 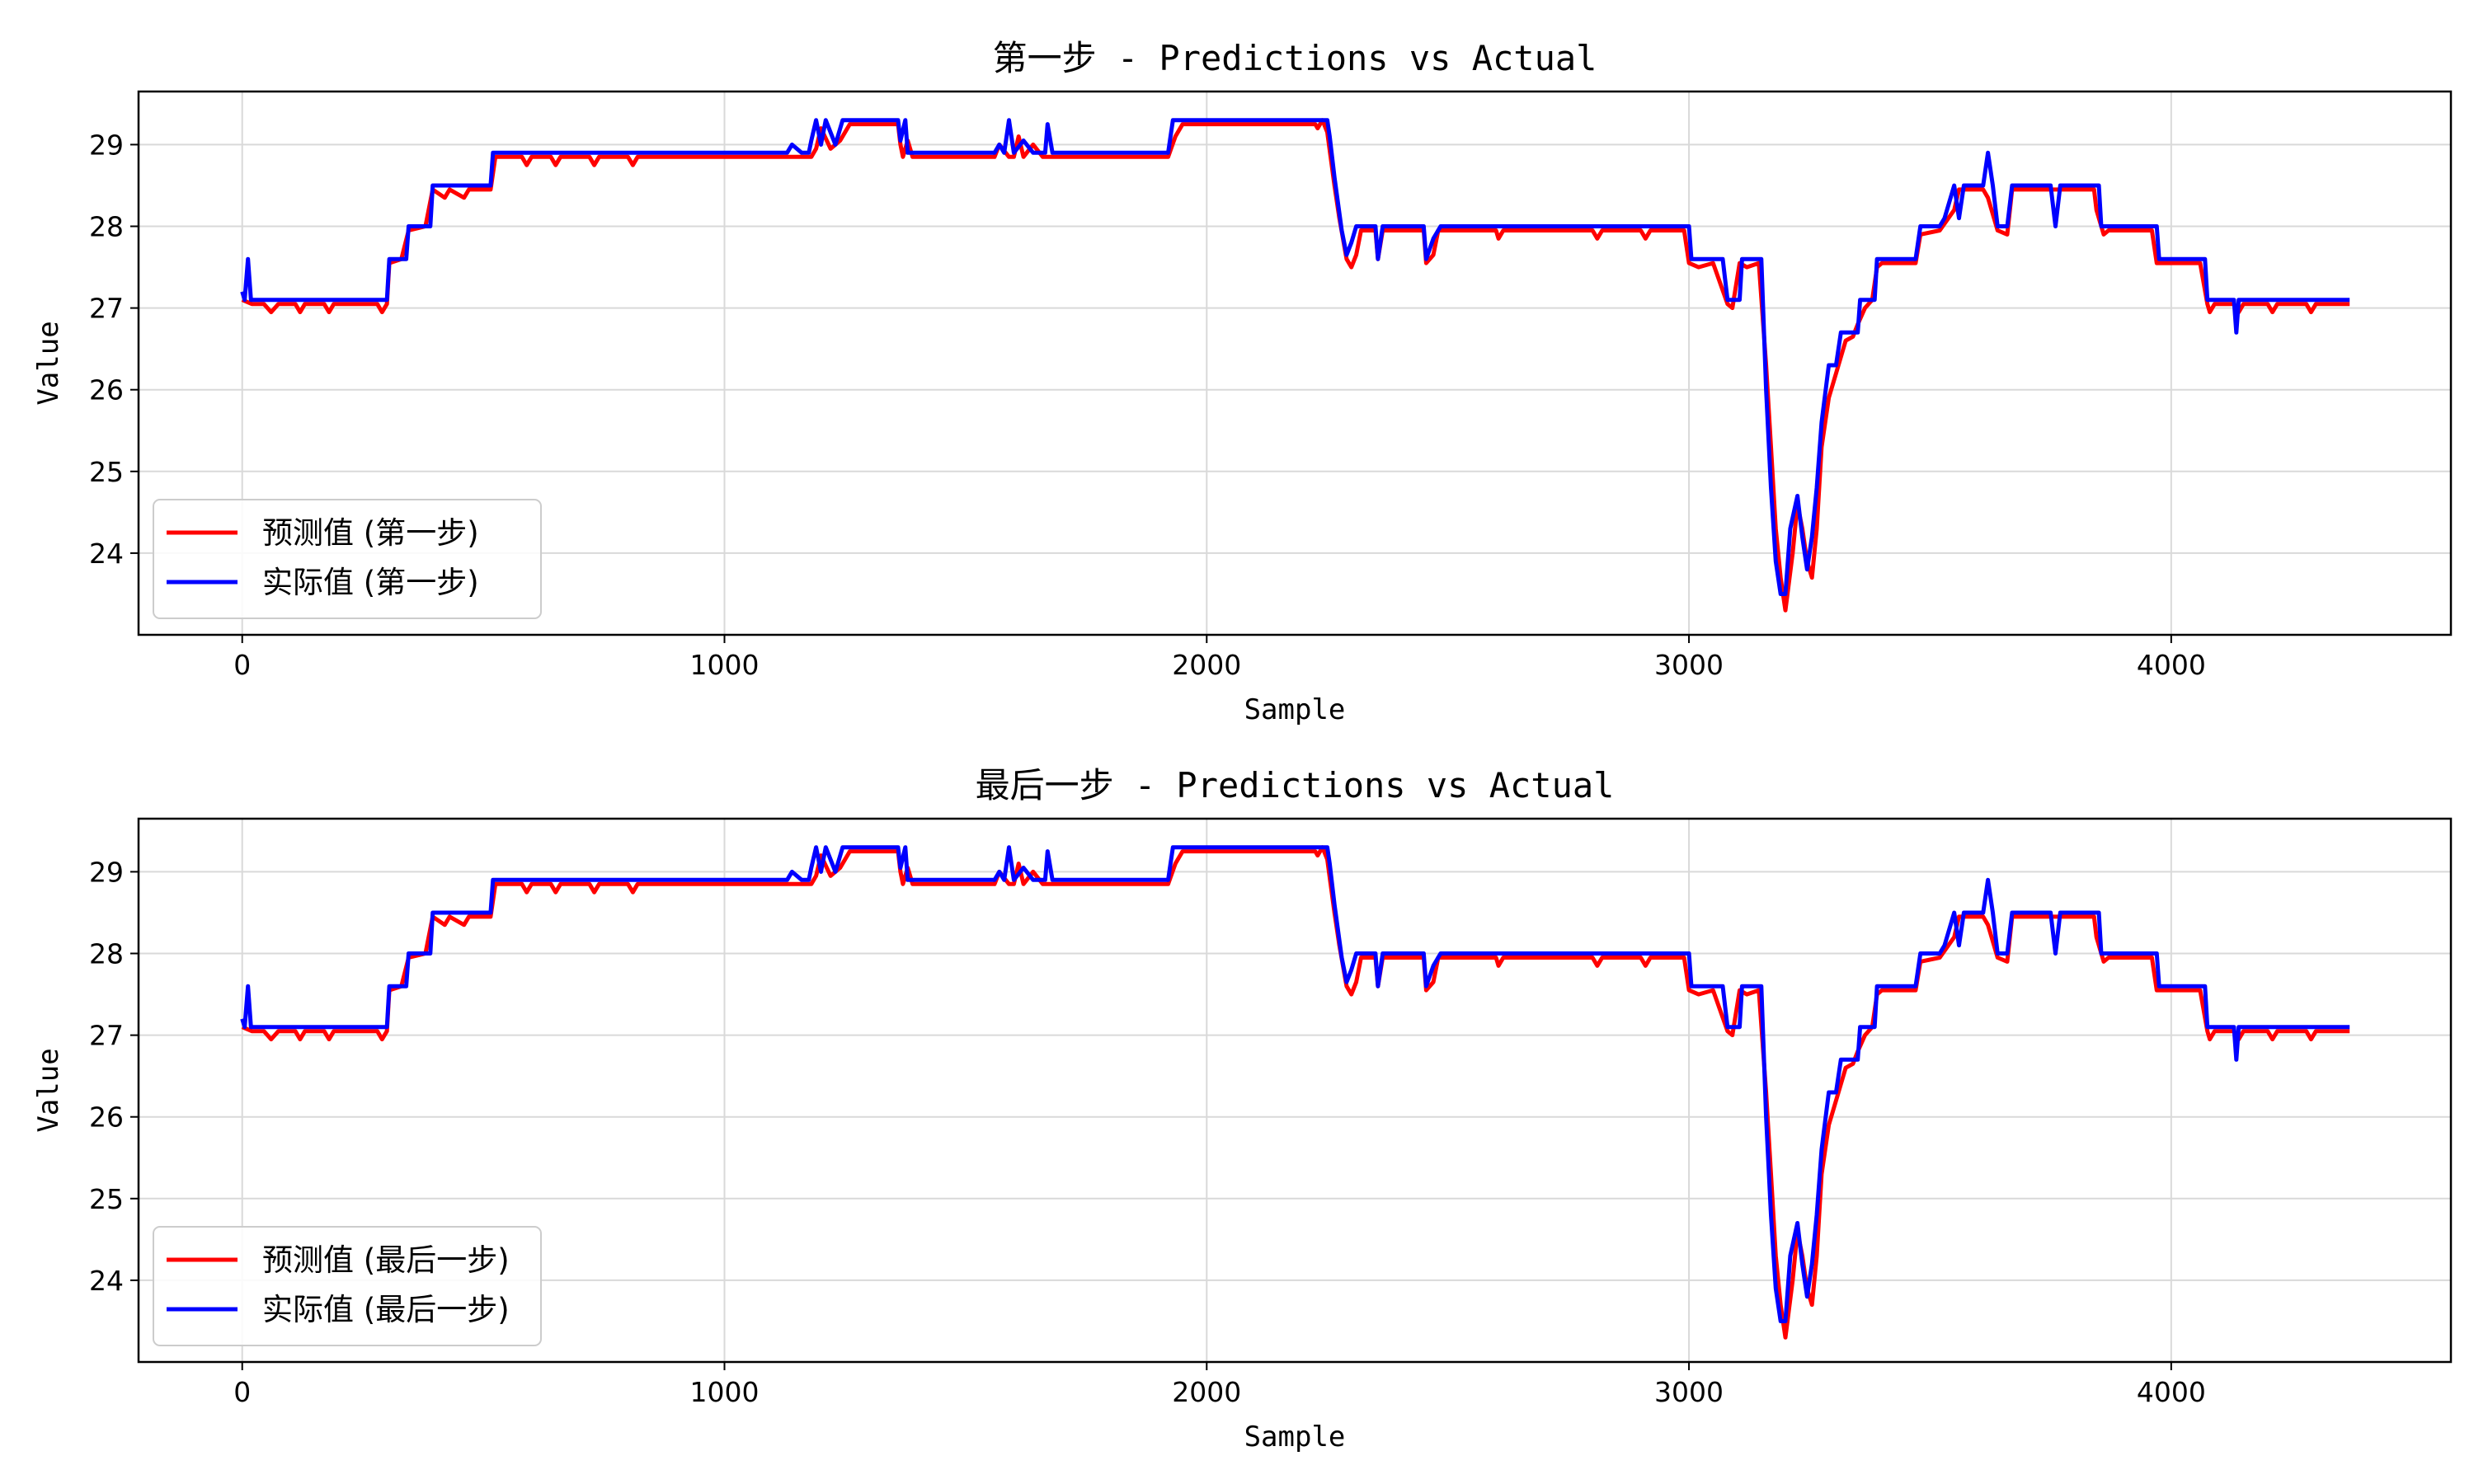 What do you see at coordinates (1295, 785) in the screenshot?
I see `chart-title: 最后一步 - Predictions vs Actual` at bounding box center [1295, 785].